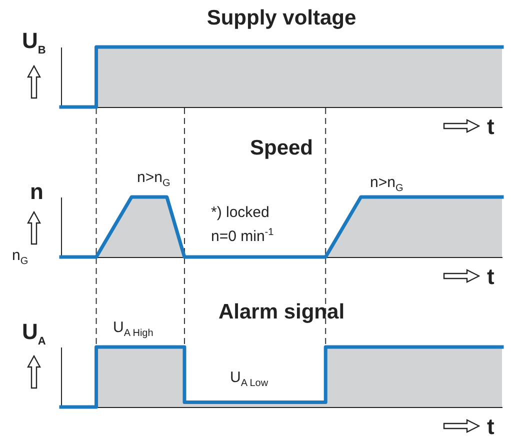  Describe the element at coordinates (282, 148) in the screenshot. I see `chart-title: Speed` at that location.